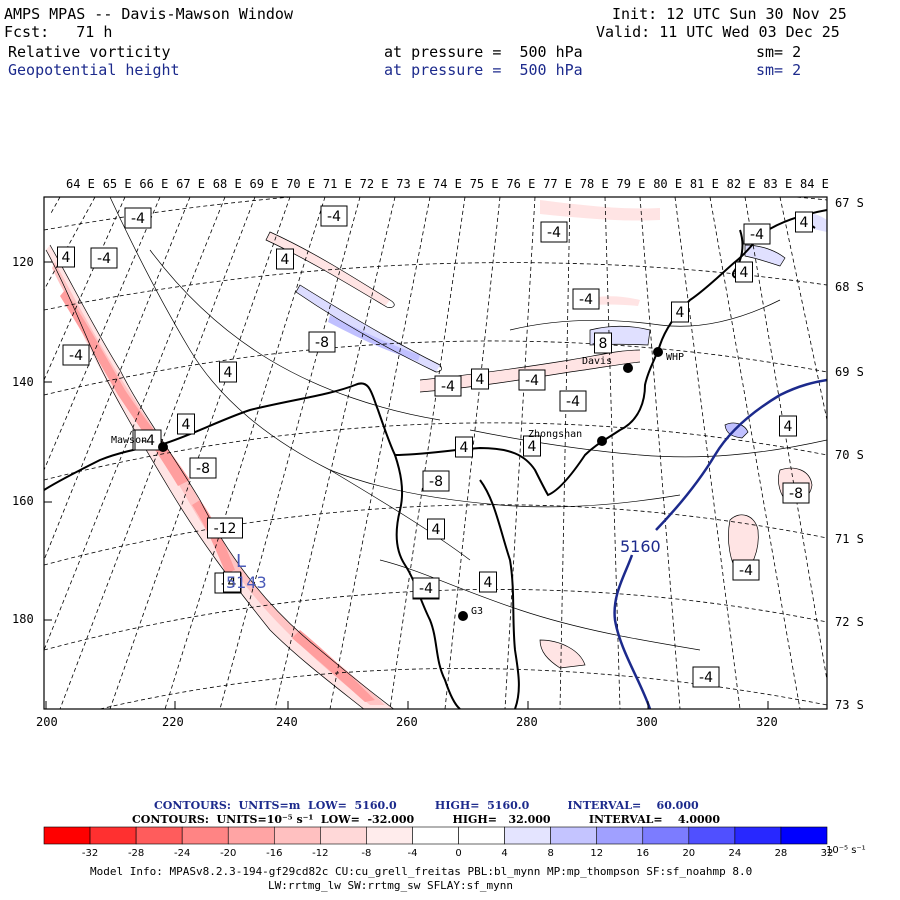  I want to click on longitude-label: 84 E, so click(814, 184).